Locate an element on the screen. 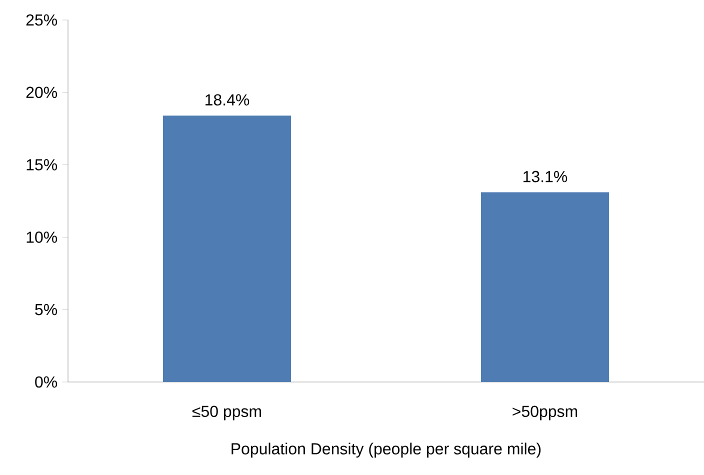 The image size is (704, 475). y-tick-label: 10% is located at coordinates (42, 237).